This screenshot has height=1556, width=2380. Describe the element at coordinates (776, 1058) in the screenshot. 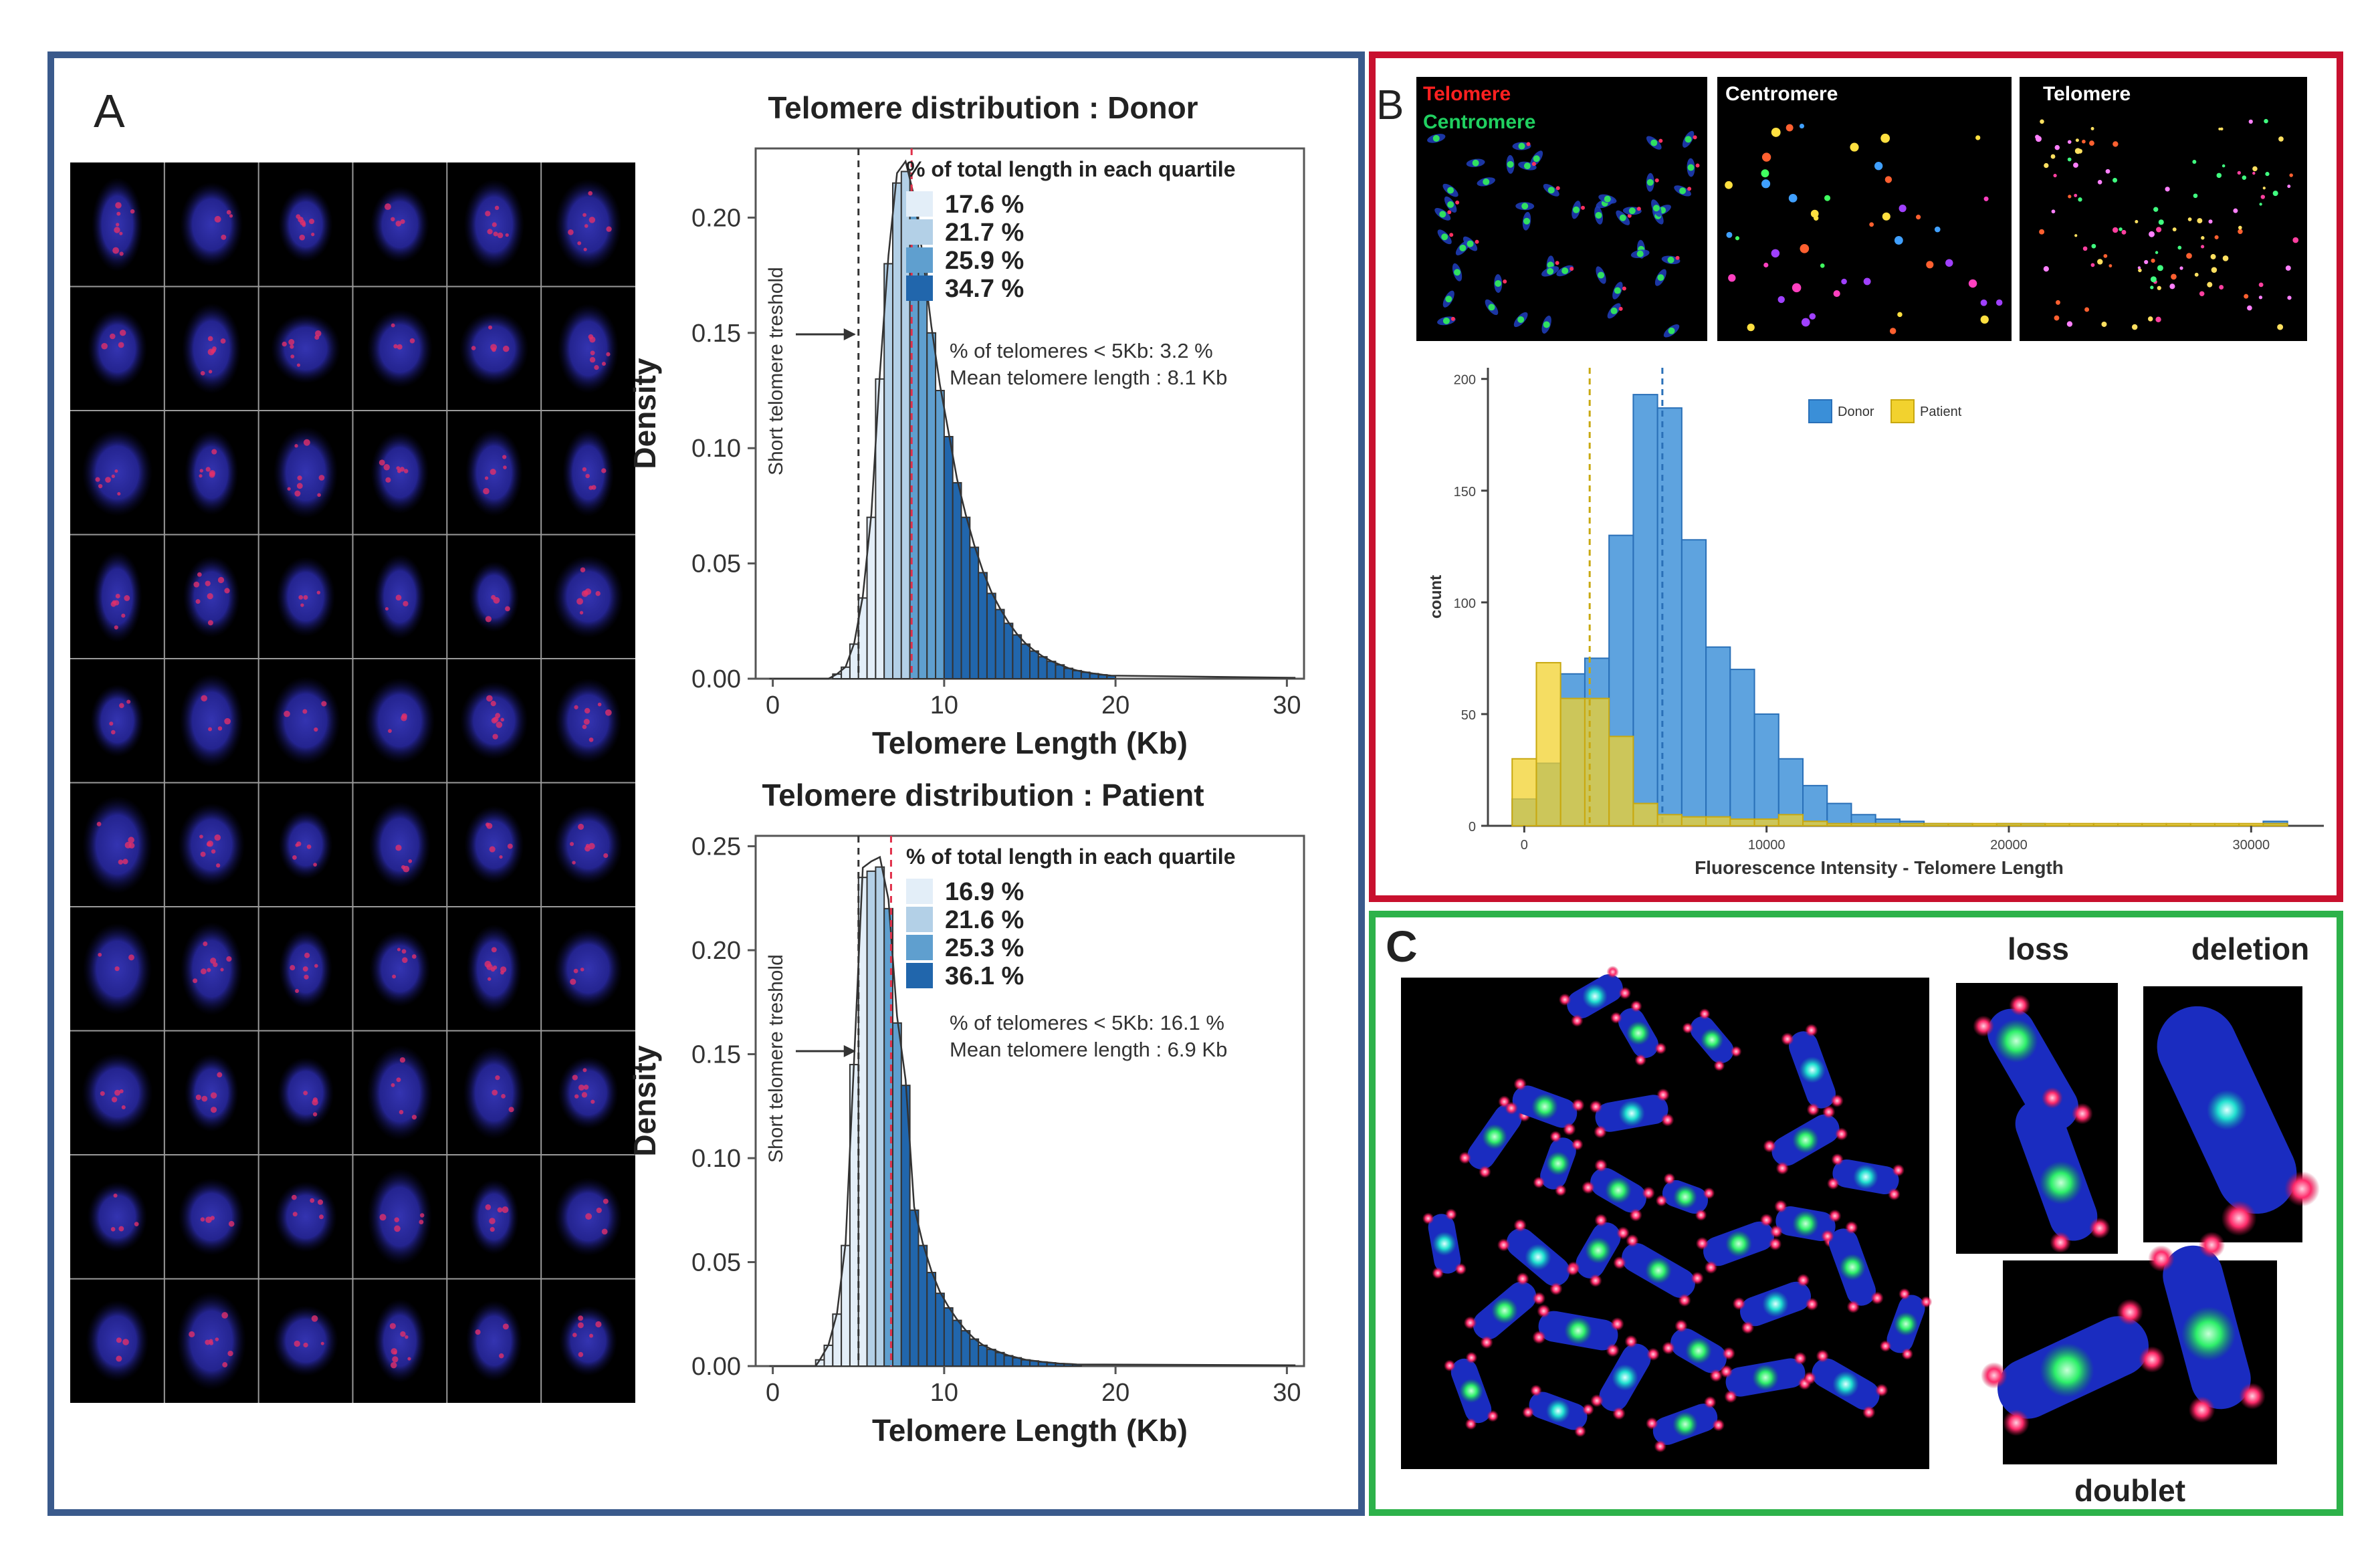

I see `threshold-label: Short telomere treshold` at that location.